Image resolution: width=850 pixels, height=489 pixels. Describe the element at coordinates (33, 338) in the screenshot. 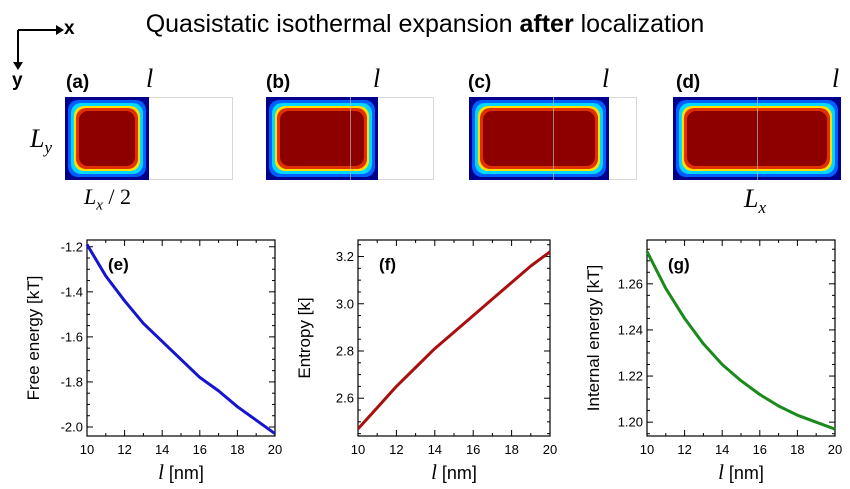

I see `y-axis-label: Free energy [kT]` at that location.